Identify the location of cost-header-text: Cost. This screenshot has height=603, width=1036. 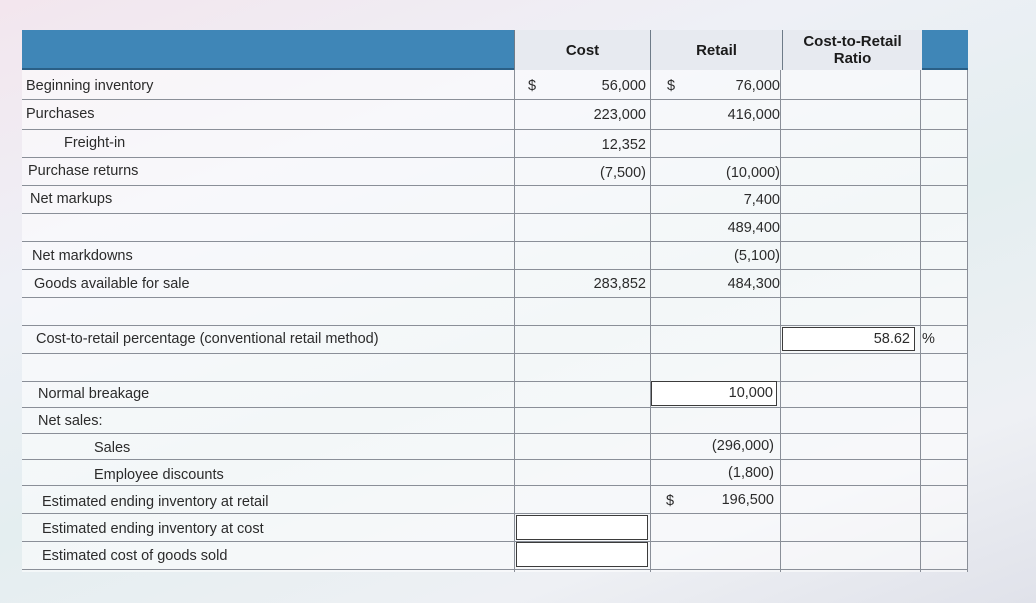
(582, 50).